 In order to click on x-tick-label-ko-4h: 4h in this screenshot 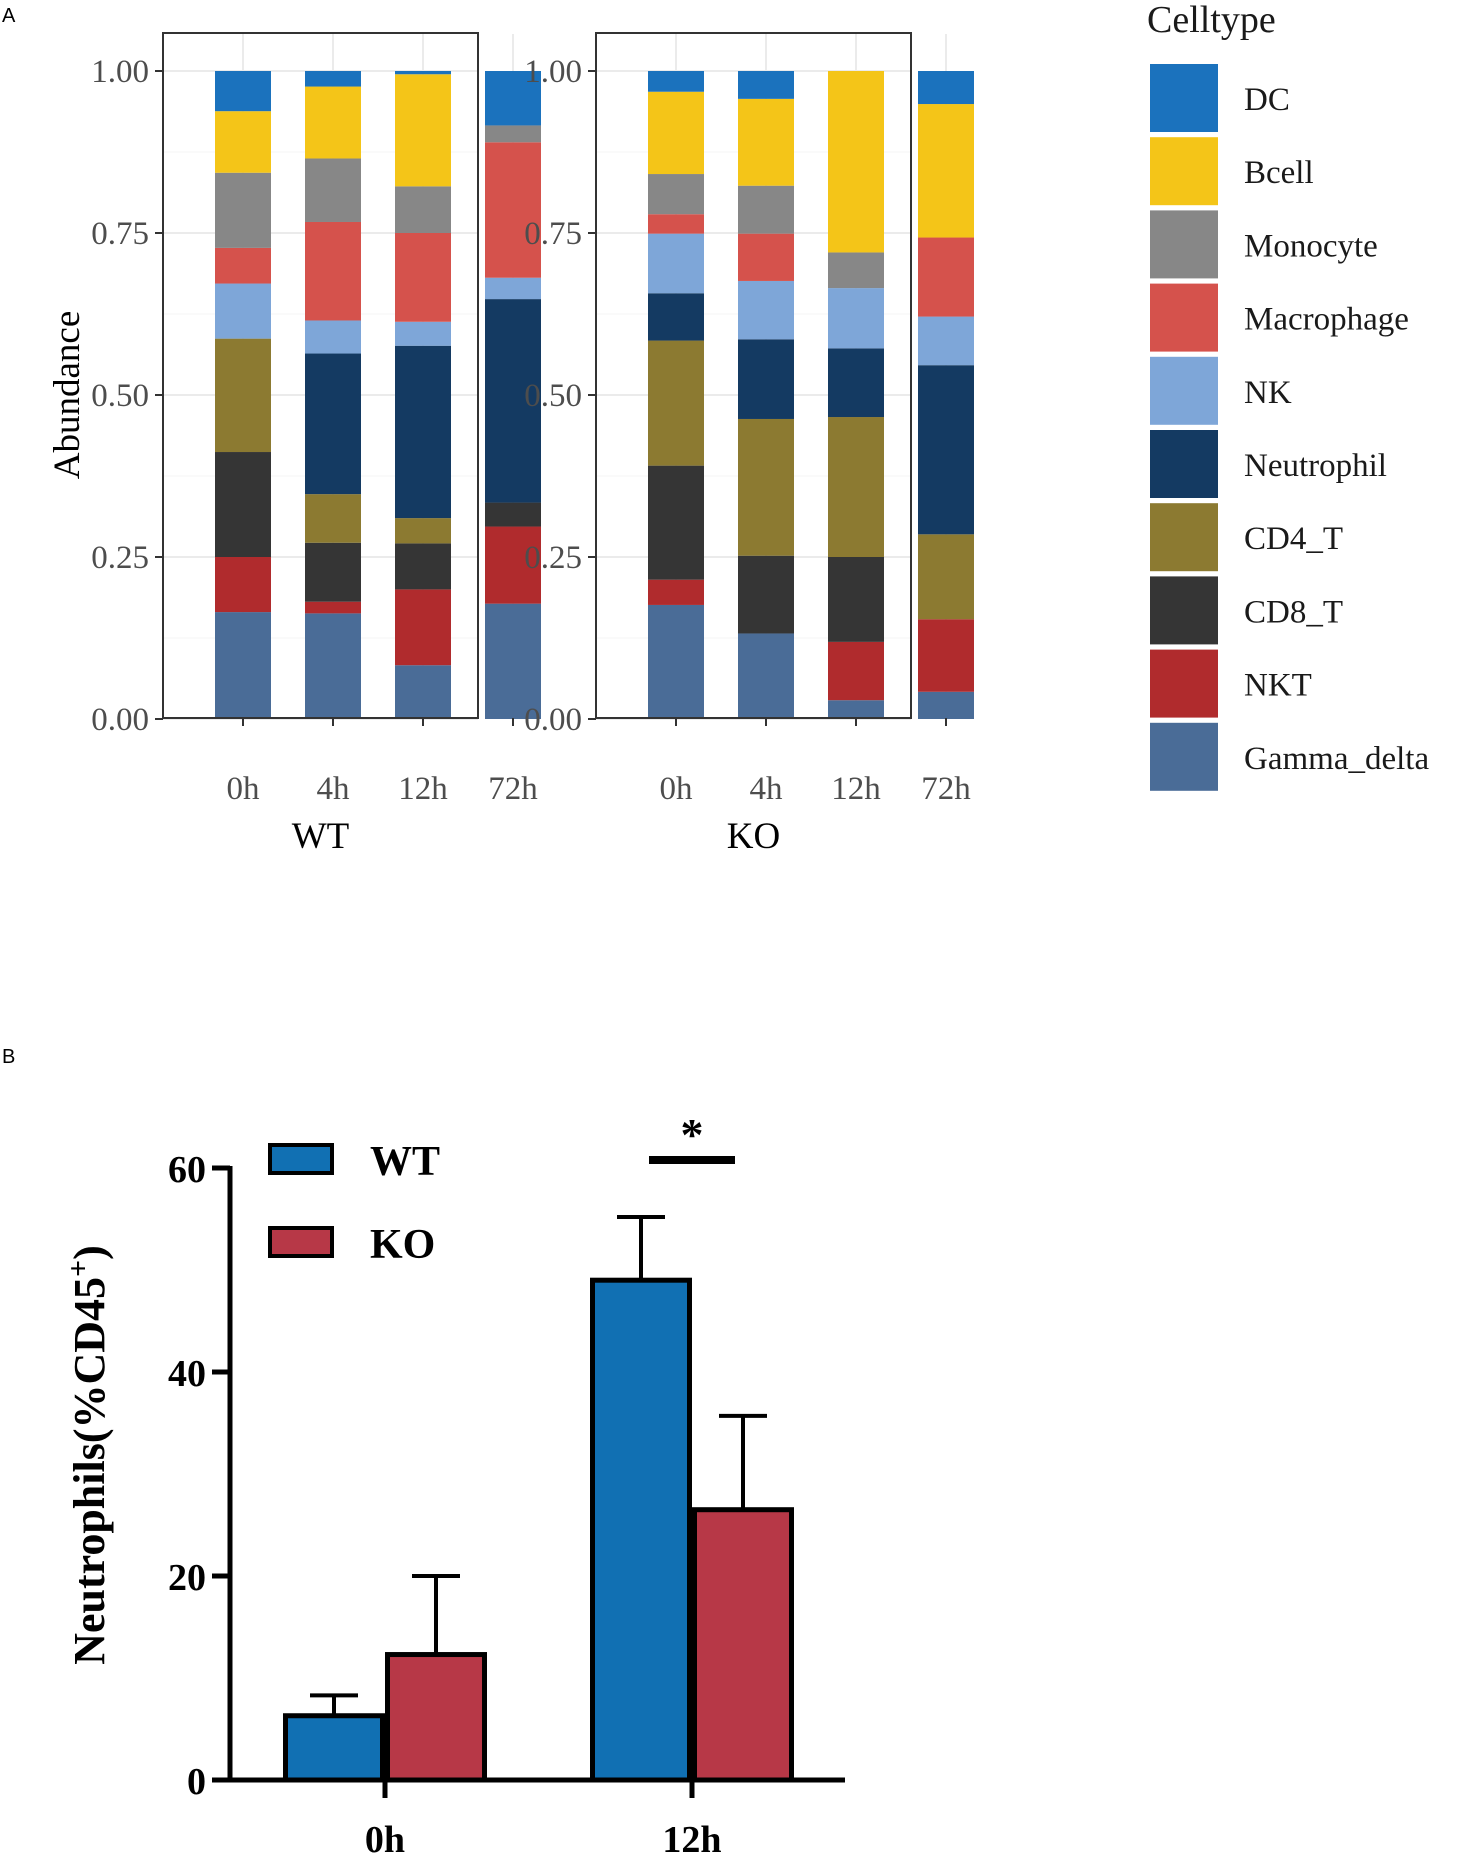, I will do `click(767, 789)`.